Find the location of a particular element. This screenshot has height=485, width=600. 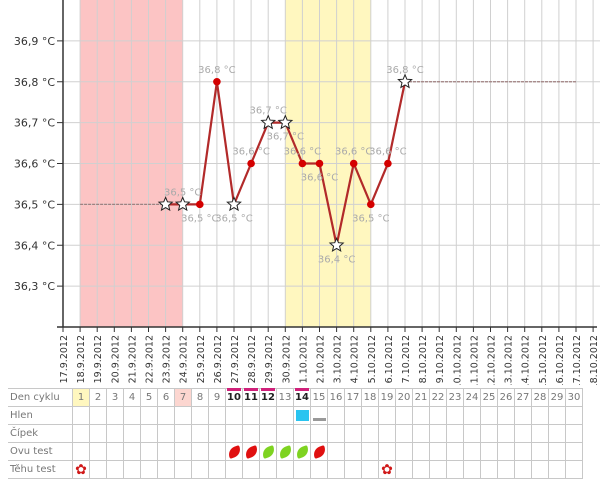

cycle-day: 21 is located at coordinates (421, 397).